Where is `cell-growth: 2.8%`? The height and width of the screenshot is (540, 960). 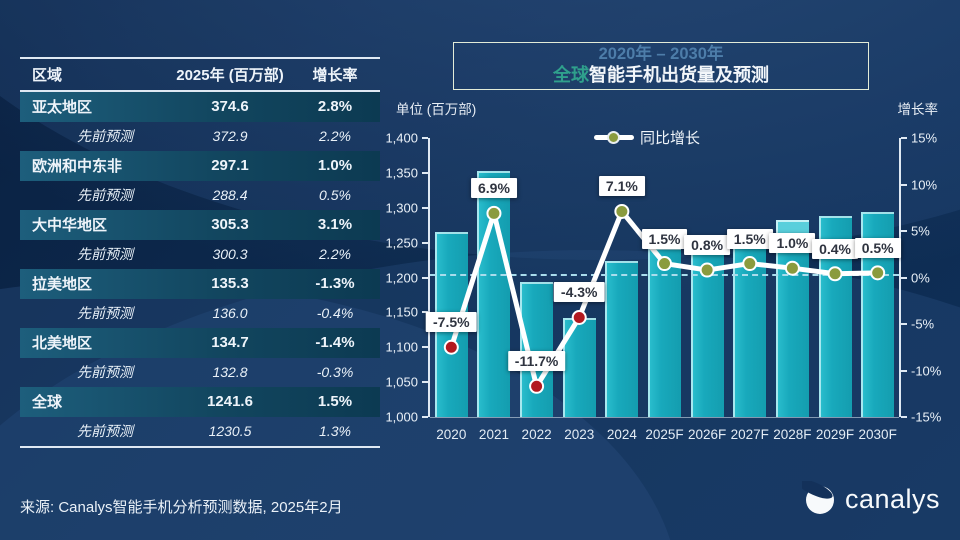
cell-growth: 2.8% is located at coordinates (335, 107).